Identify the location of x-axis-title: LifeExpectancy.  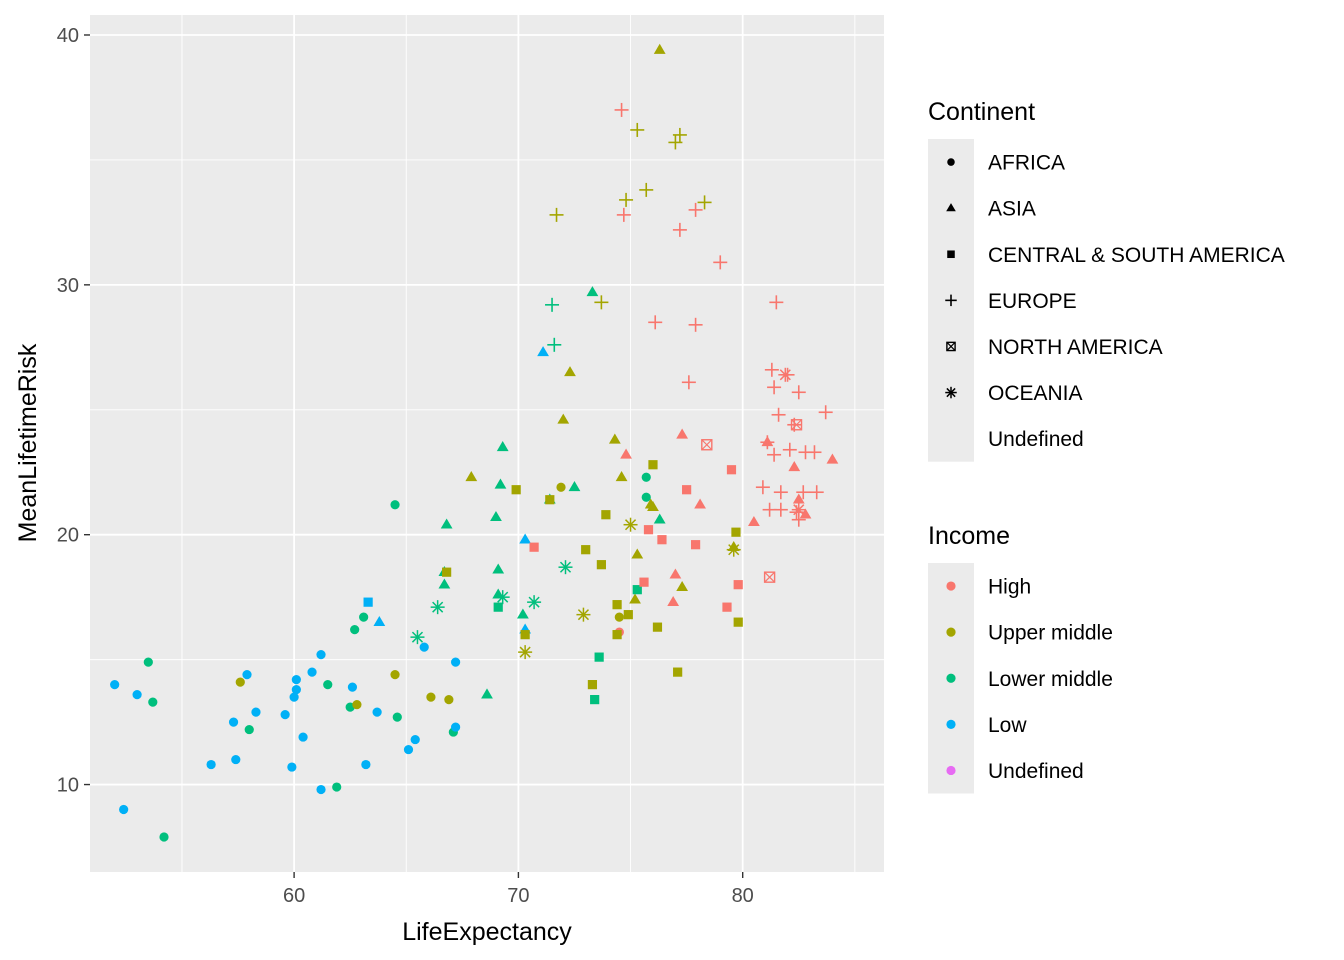
(487, 932).